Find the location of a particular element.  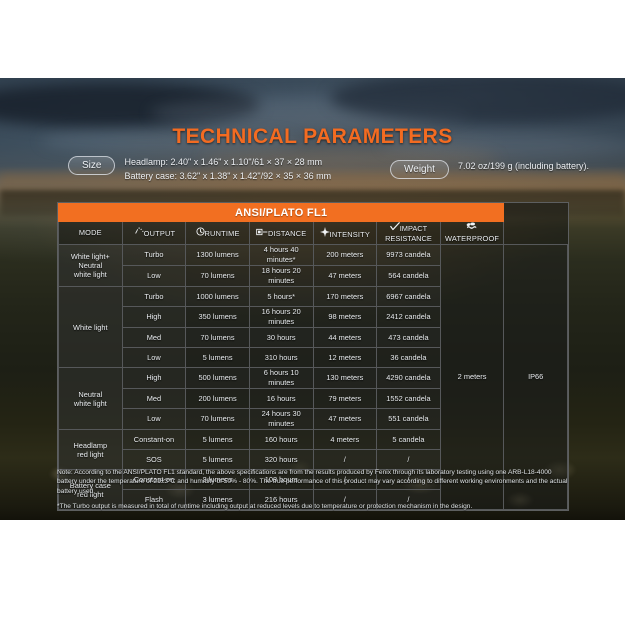

cell-intensity: 9973 candela is located at coordinates (408, 255).